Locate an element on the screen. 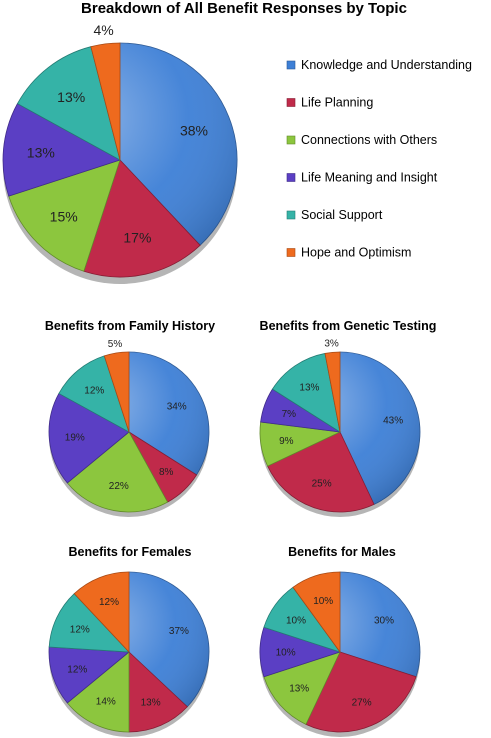 This screenshot has width=491, height=738. slice-label: 27% is located at coordinates (362, 702).